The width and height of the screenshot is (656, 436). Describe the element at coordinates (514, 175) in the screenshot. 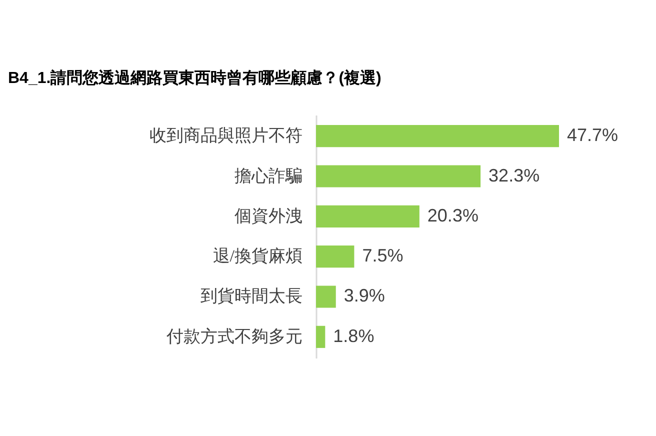

I see `data-label: 32.3%` at that location.